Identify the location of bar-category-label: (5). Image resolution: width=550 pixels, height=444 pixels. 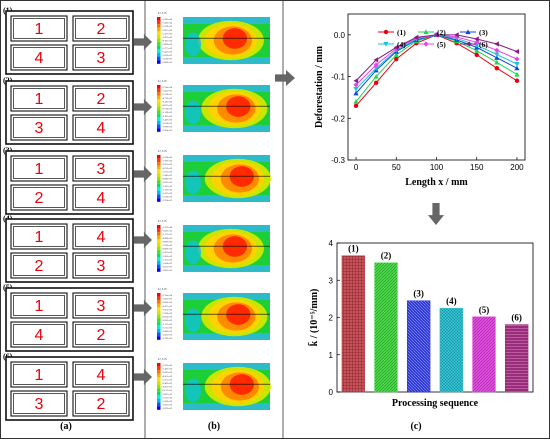
(484, 310).